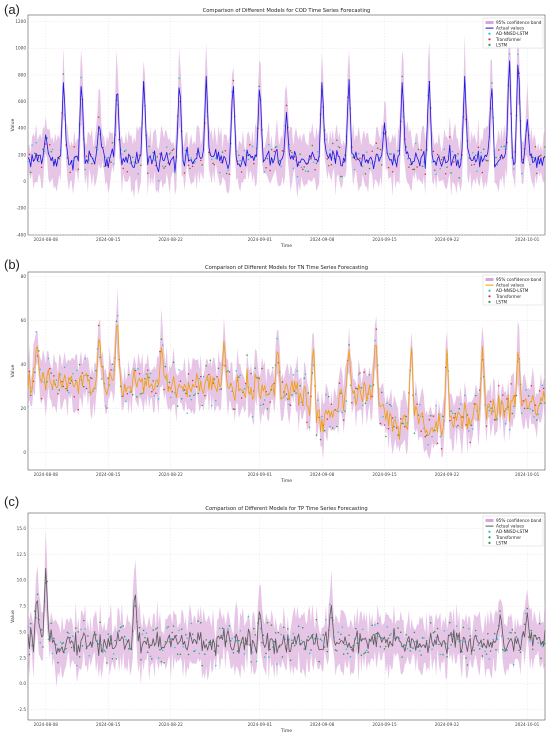 The width and height of the screenshot is (550, 735). Describe the element at coordinates (13, 125) in the screenshot. I see `y-axis-label: Value` at that location.